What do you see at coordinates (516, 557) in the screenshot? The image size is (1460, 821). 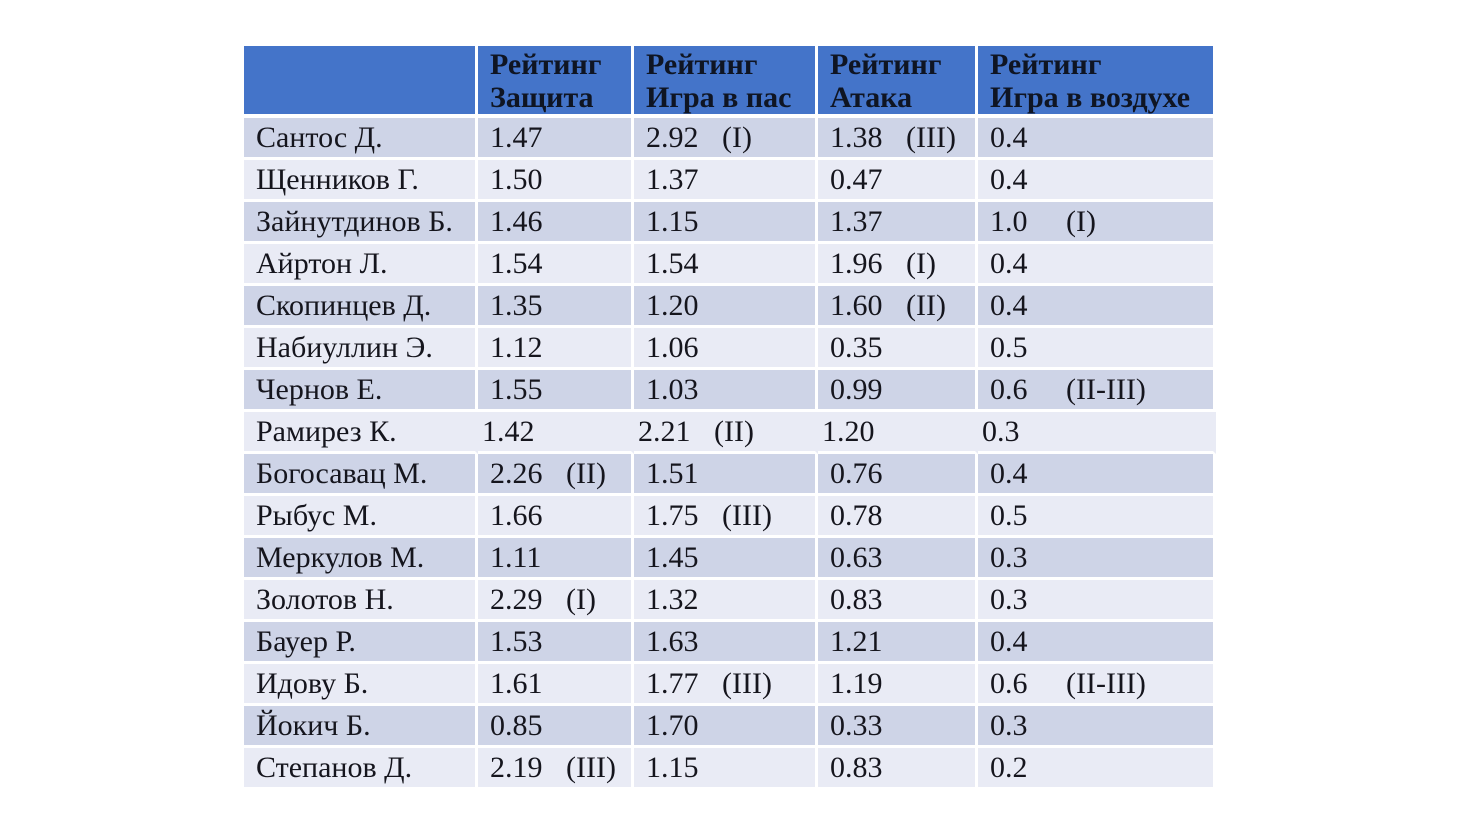 I see `rating-value: 1.11` at bounding box center [516, 557].